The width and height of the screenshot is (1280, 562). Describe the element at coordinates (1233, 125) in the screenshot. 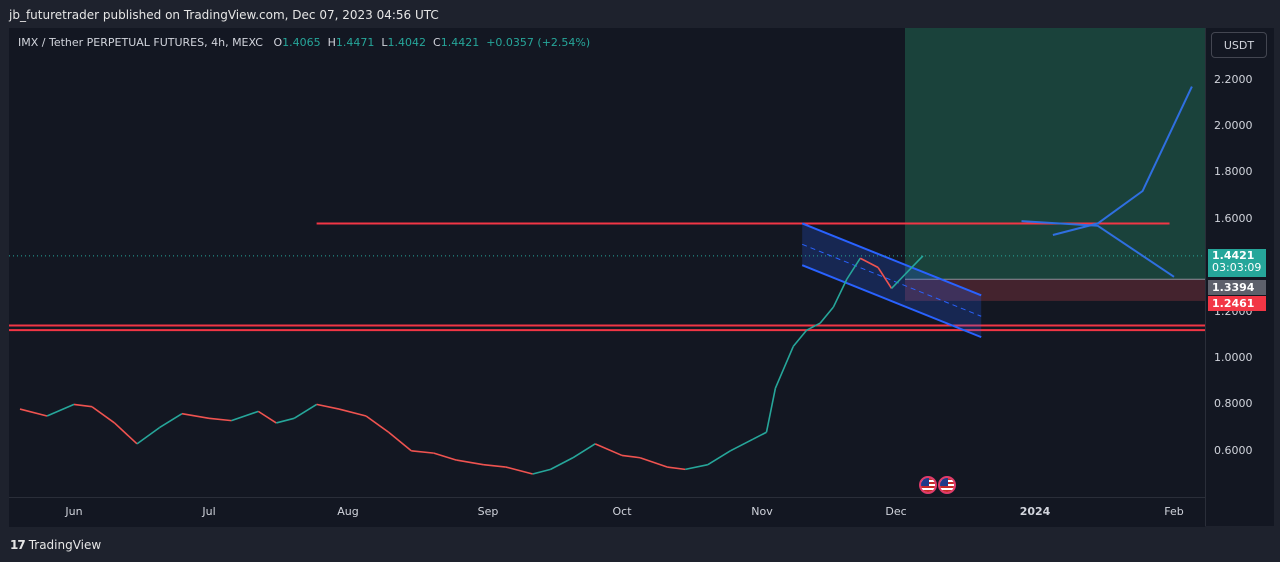

I see `y-tick-label: 2.0000` at that location.